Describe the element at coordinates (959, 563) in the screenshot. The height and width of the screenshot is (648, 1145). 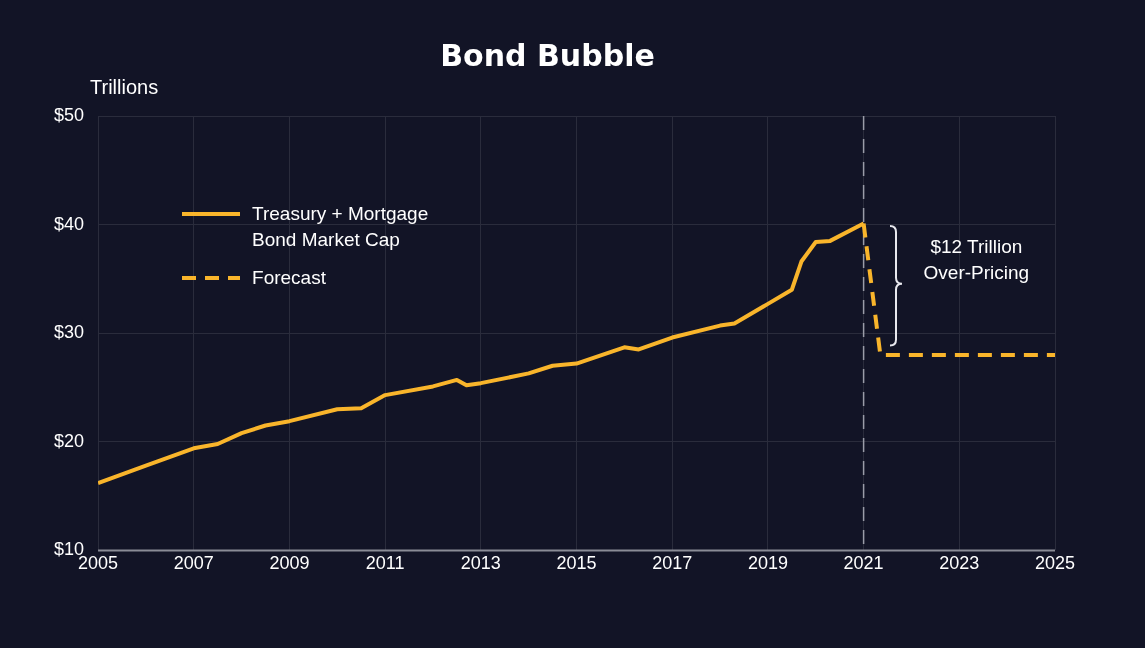
I see `x-tick-label: 2023` at that location.